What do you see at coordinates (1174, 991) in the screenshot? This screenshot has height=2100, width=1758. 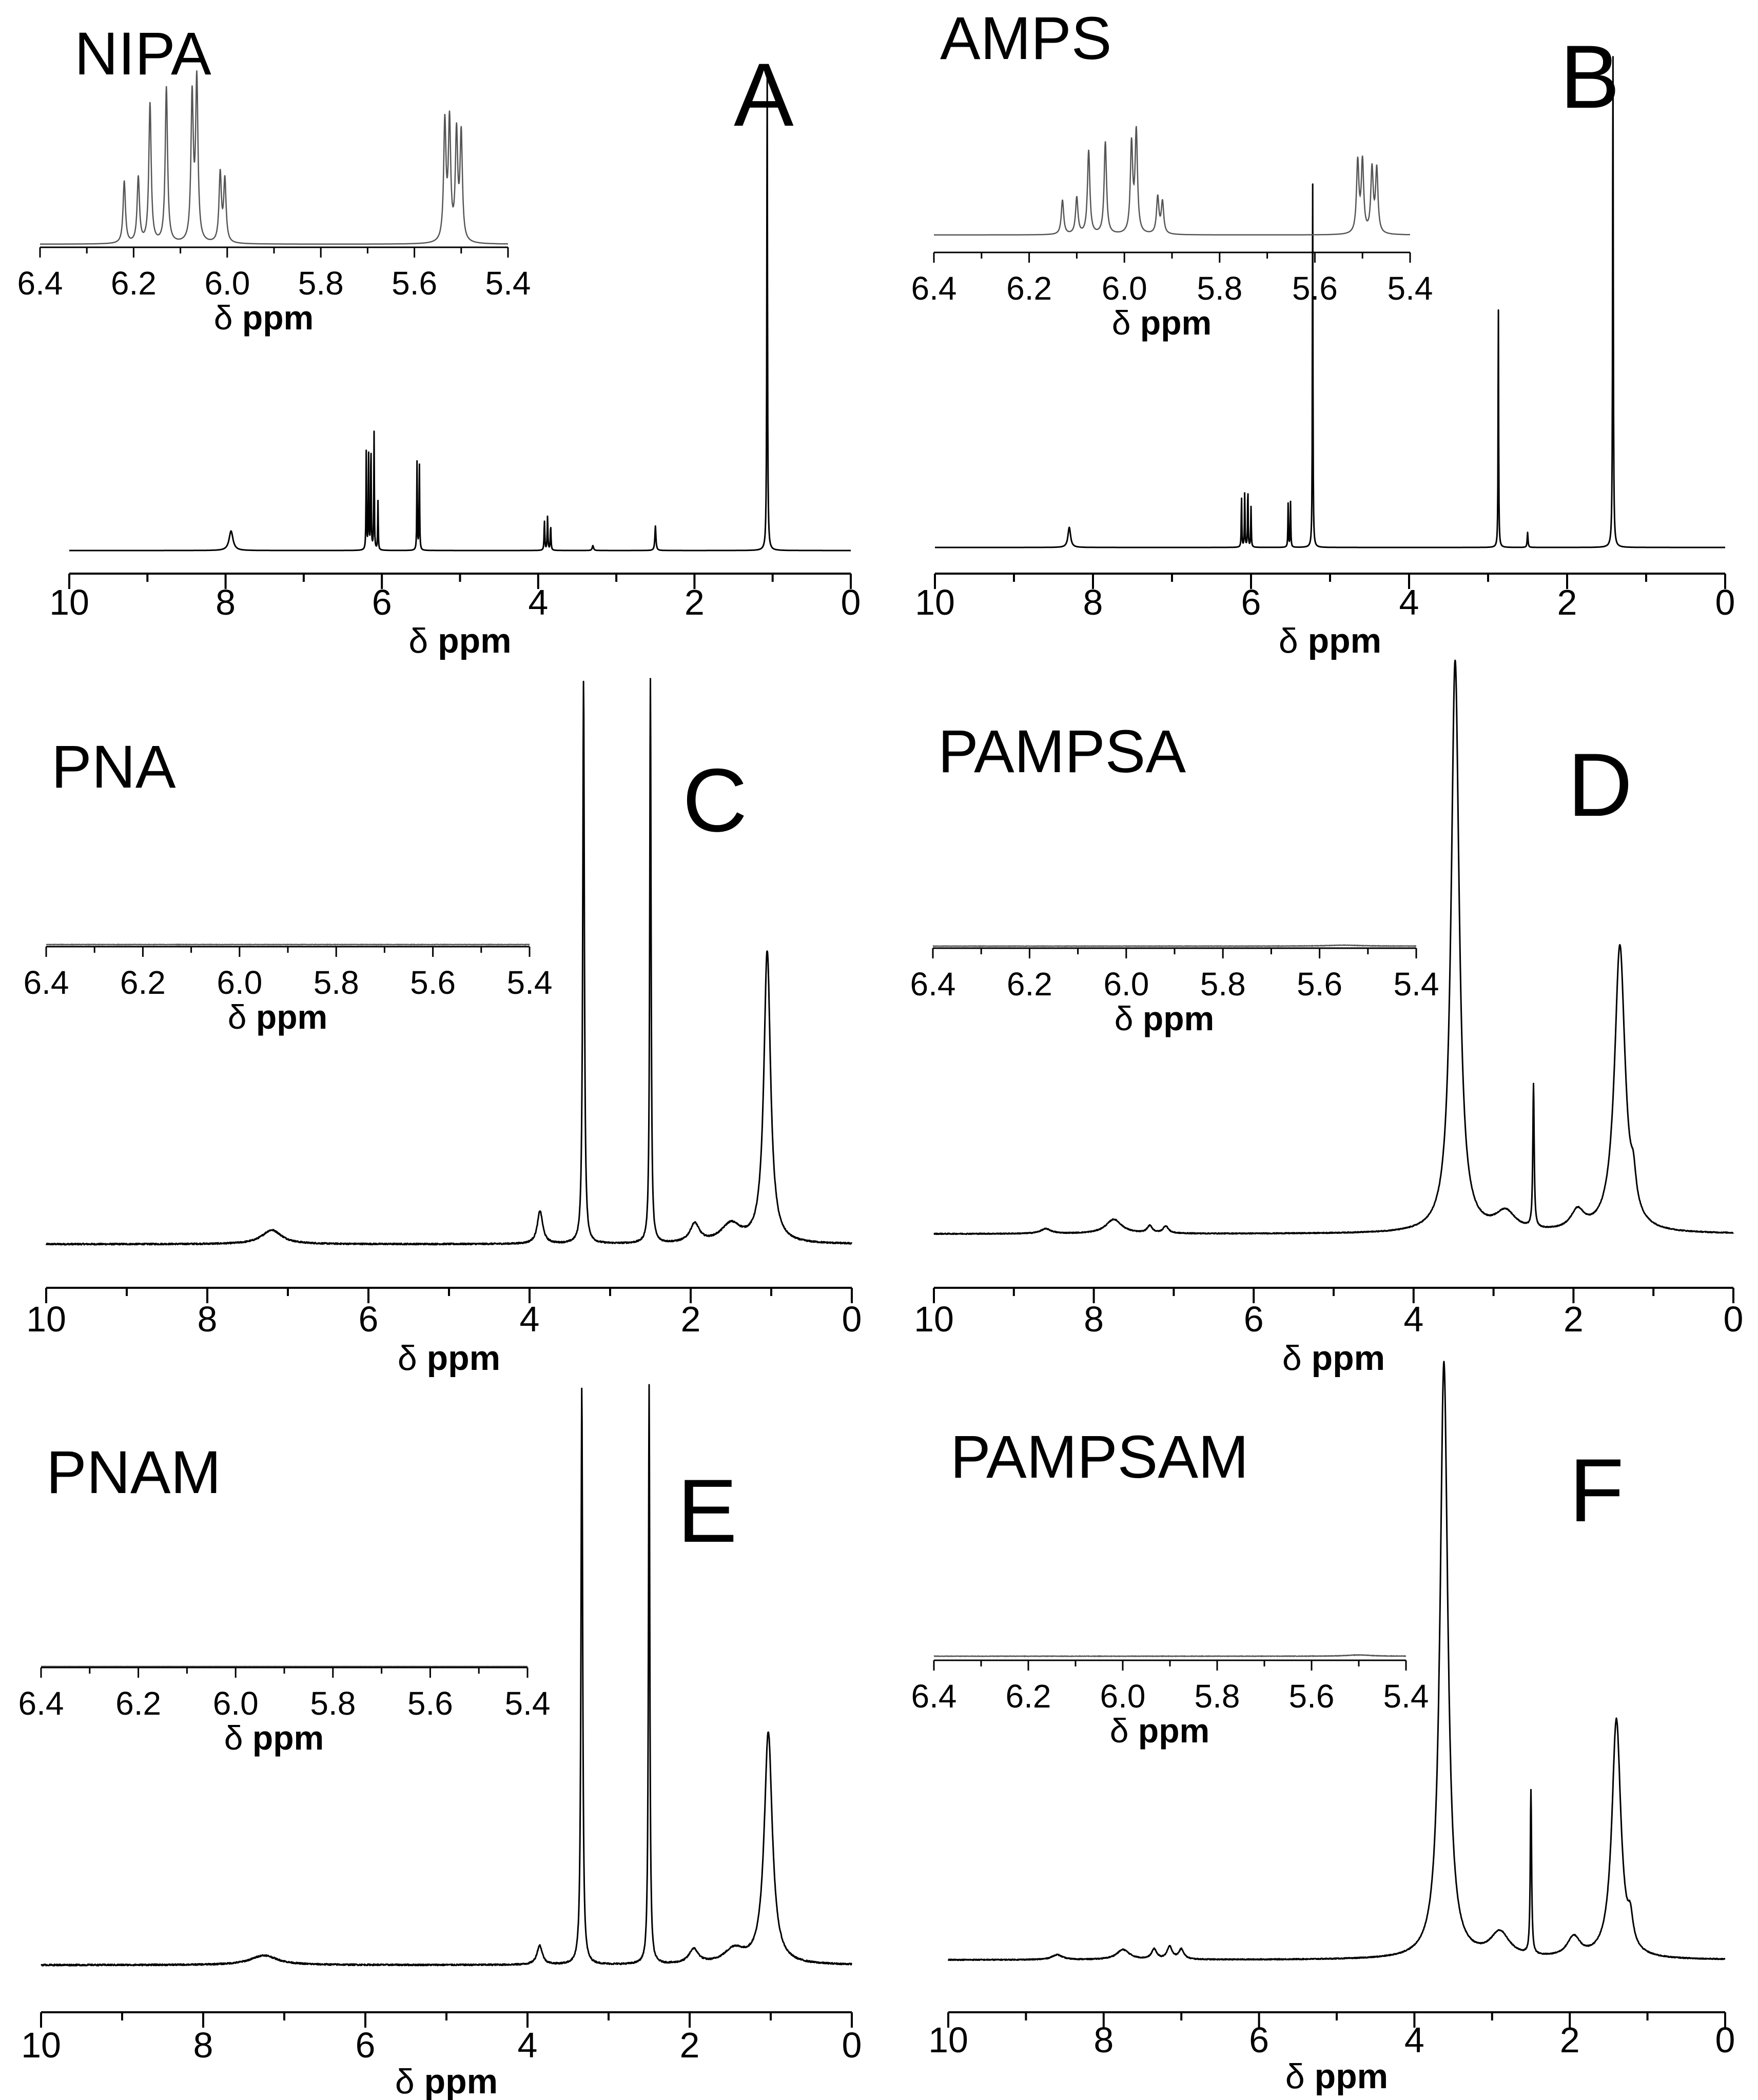 I see `inset-D: 6.4 6.2 6.0 5.8 5.6 5.4 δ ppm` at bounding box center [1174, 991].